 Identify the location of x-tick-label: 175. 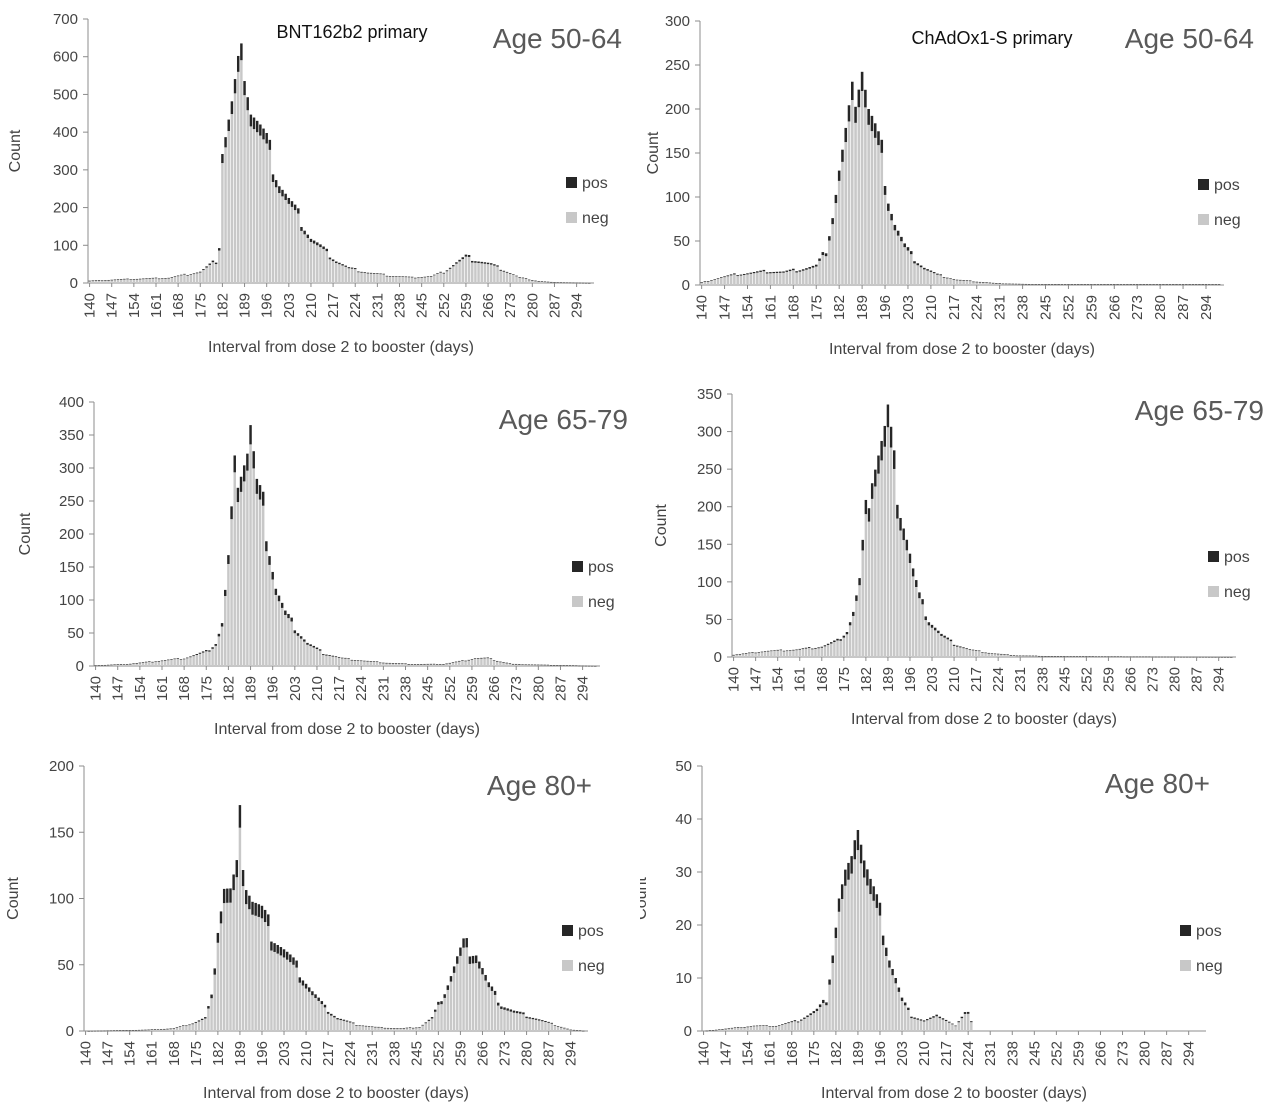
(206, 688).